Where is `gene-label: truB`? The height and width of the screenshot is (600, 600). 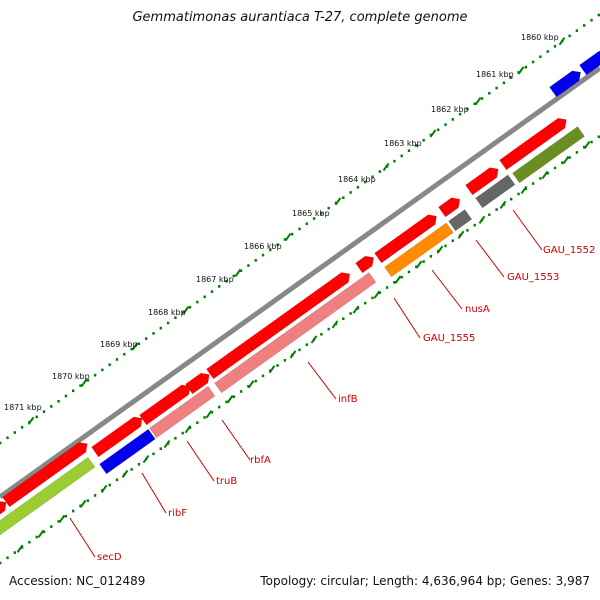
gene-label: truB is located at coordinates (226, 481).